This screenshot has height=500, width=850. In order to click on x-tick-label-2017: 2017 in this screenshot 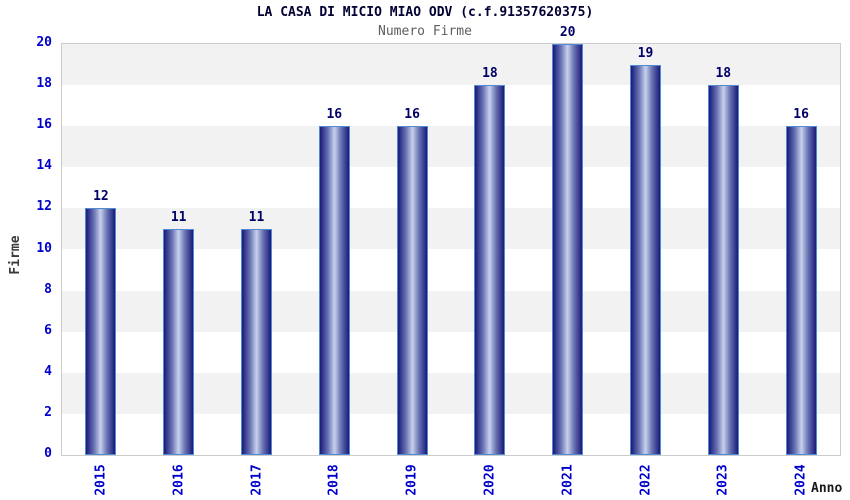, I will do `click(256, 480)`.